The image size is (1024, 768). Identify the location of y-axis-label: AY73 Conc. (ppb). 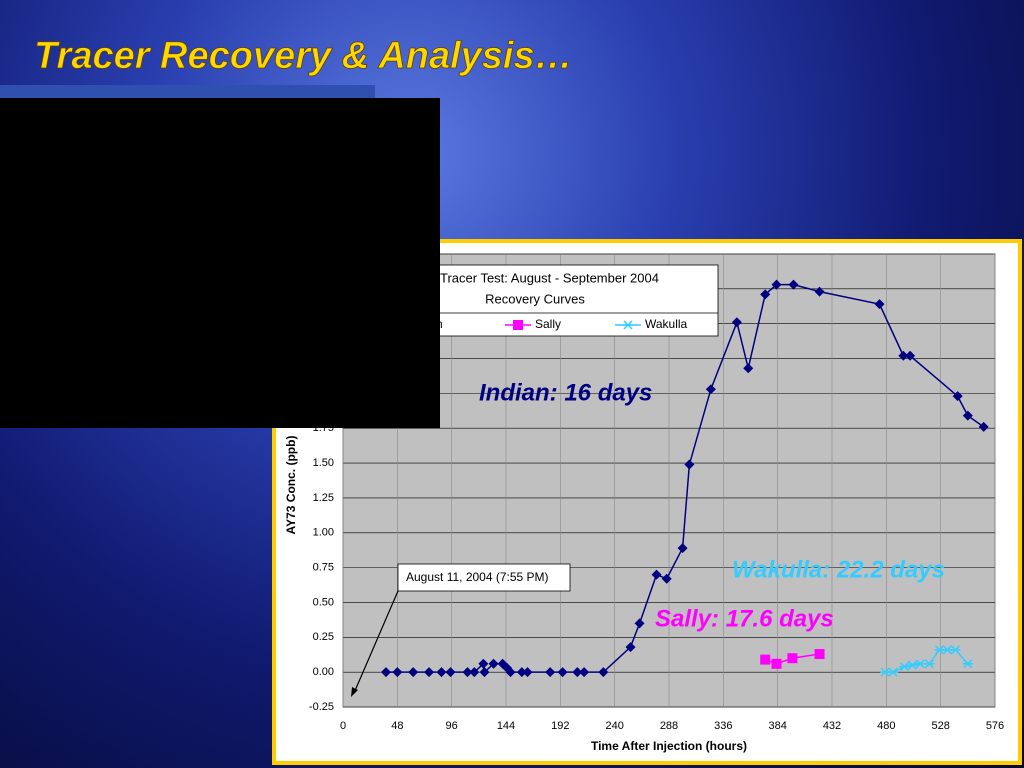
(291, 485).